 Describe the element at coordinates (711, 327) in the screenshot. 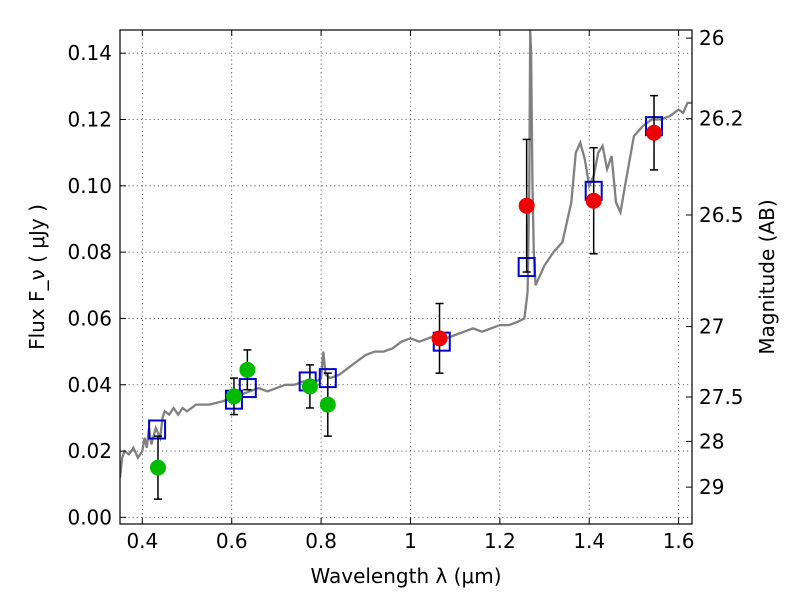

I see `y2-tick-label: 27` at that location.